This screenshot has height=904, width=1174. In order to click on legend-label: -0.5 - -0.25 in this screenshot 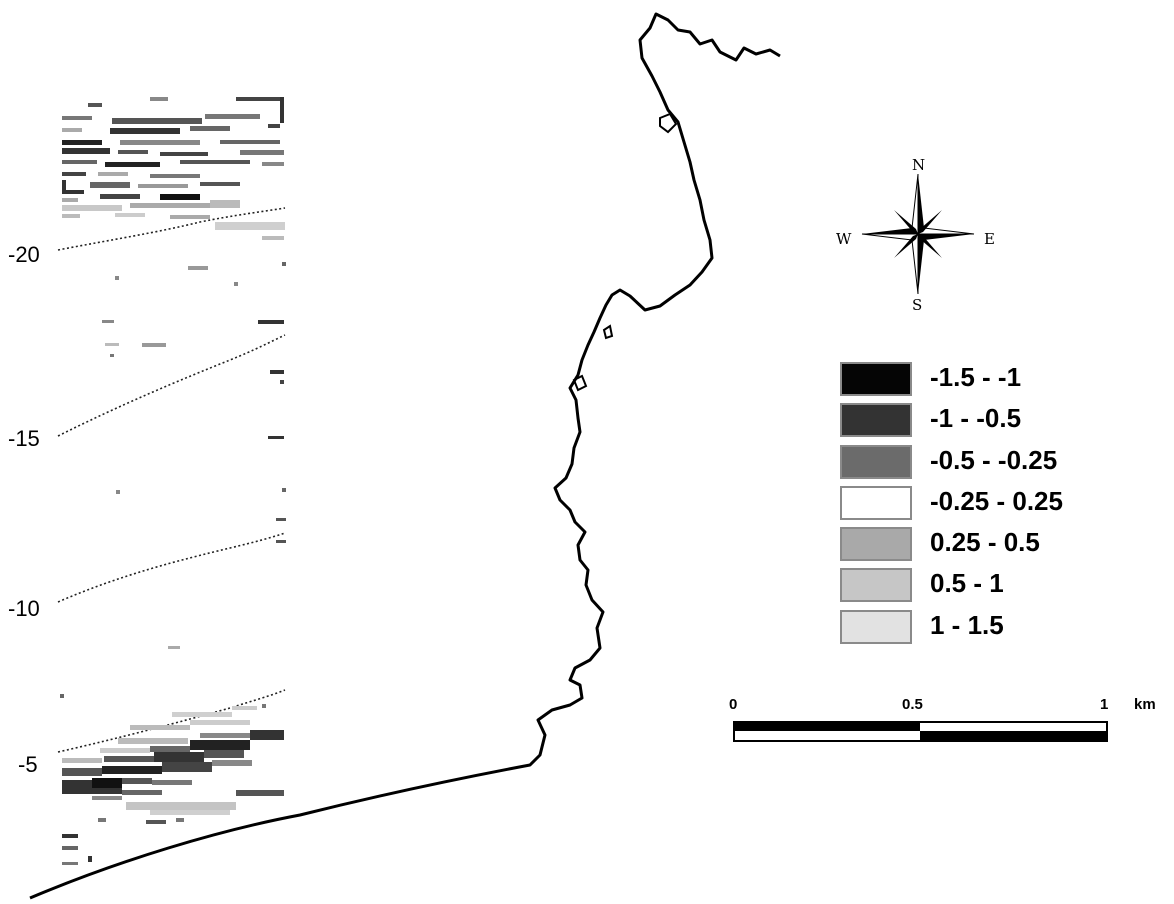, I will do `click(994, 459)`.